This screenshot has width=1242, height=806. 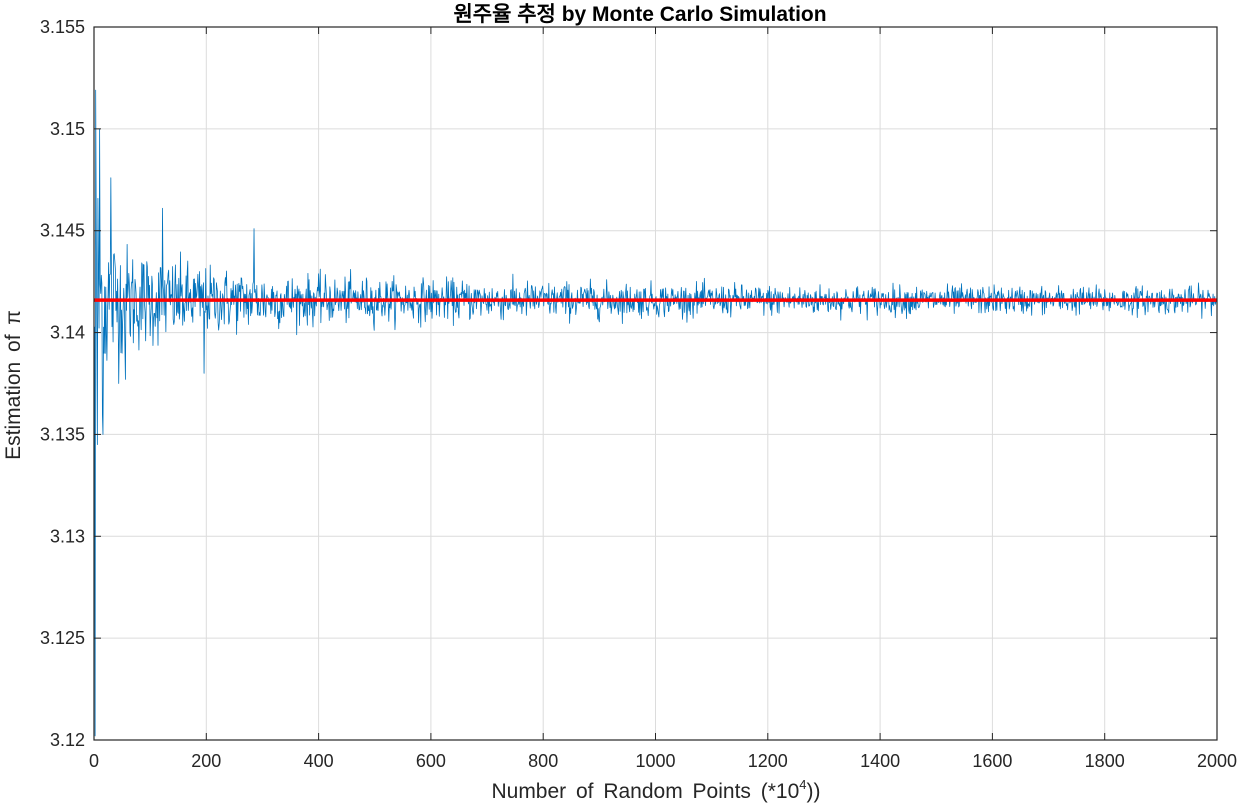 I want to click on x-tick-label: 1200, so click(x=768, y=761).